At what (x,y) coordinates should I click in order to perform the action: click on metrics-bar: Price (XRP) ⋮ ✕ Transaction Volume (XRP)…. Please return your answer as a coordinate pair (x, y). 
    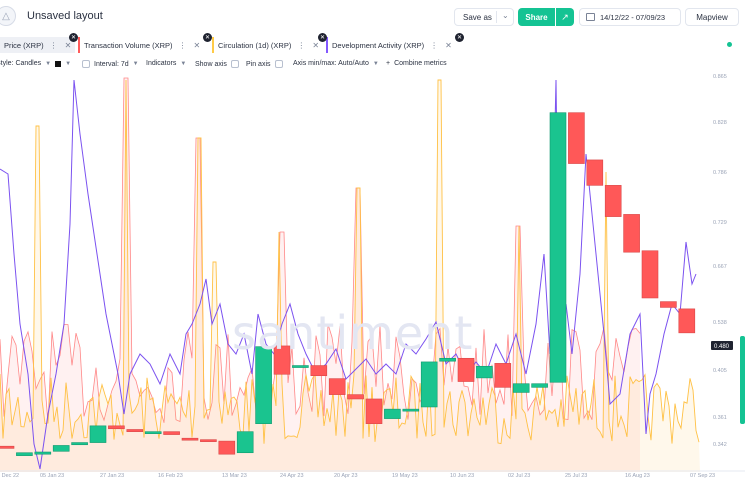
    Looking at the image, I should click on (372, 44).